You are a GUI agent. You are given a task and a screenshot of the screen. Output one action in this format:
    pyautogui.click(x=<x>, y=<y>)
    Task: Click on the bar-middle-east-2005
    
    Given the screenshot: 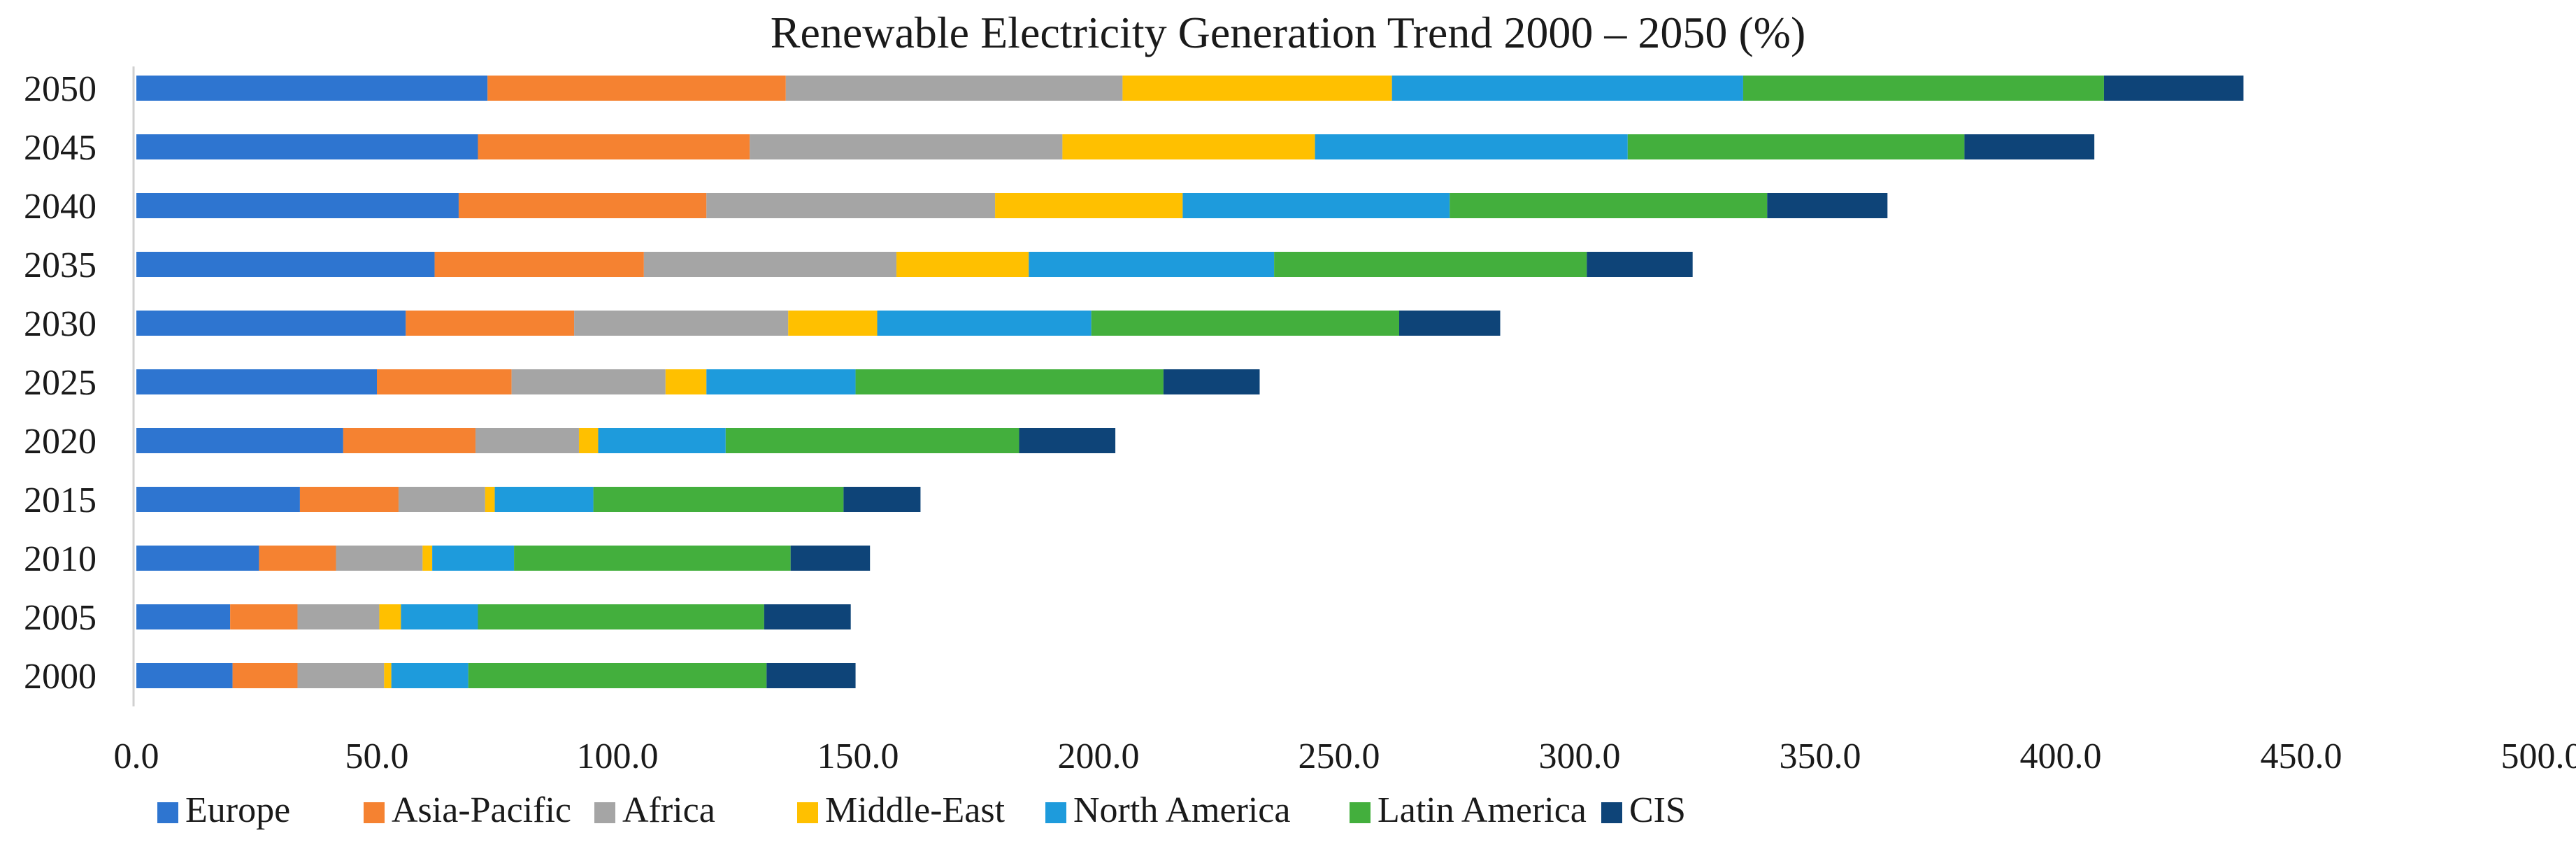 What is the action you would take?
    pyautogui.click(x=390, y=616)
    